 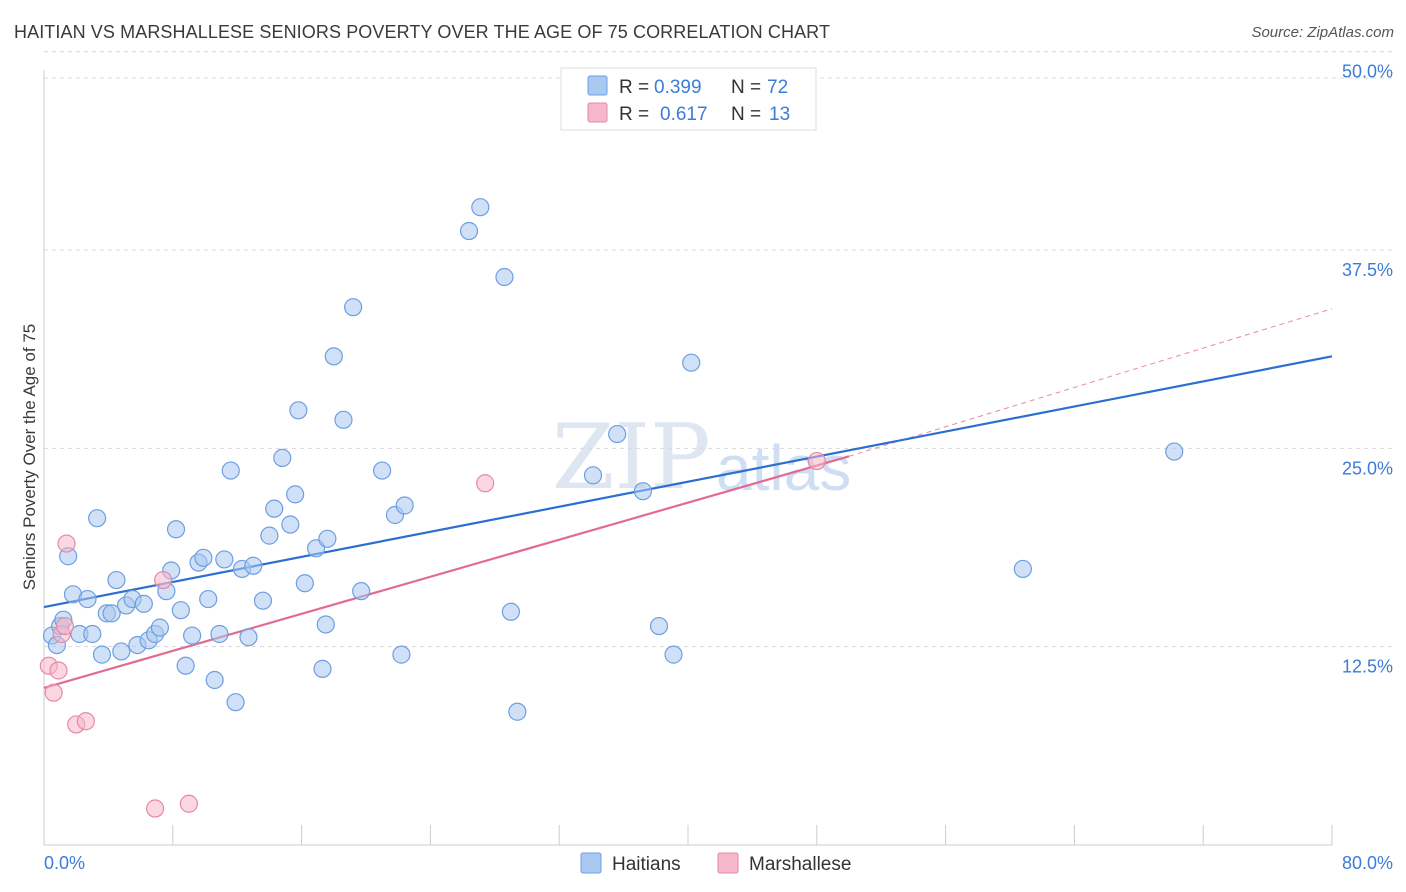 I want to click on y-axis-label: Seniors Poverty Over the Age of 75, so click(x=29, y=457).